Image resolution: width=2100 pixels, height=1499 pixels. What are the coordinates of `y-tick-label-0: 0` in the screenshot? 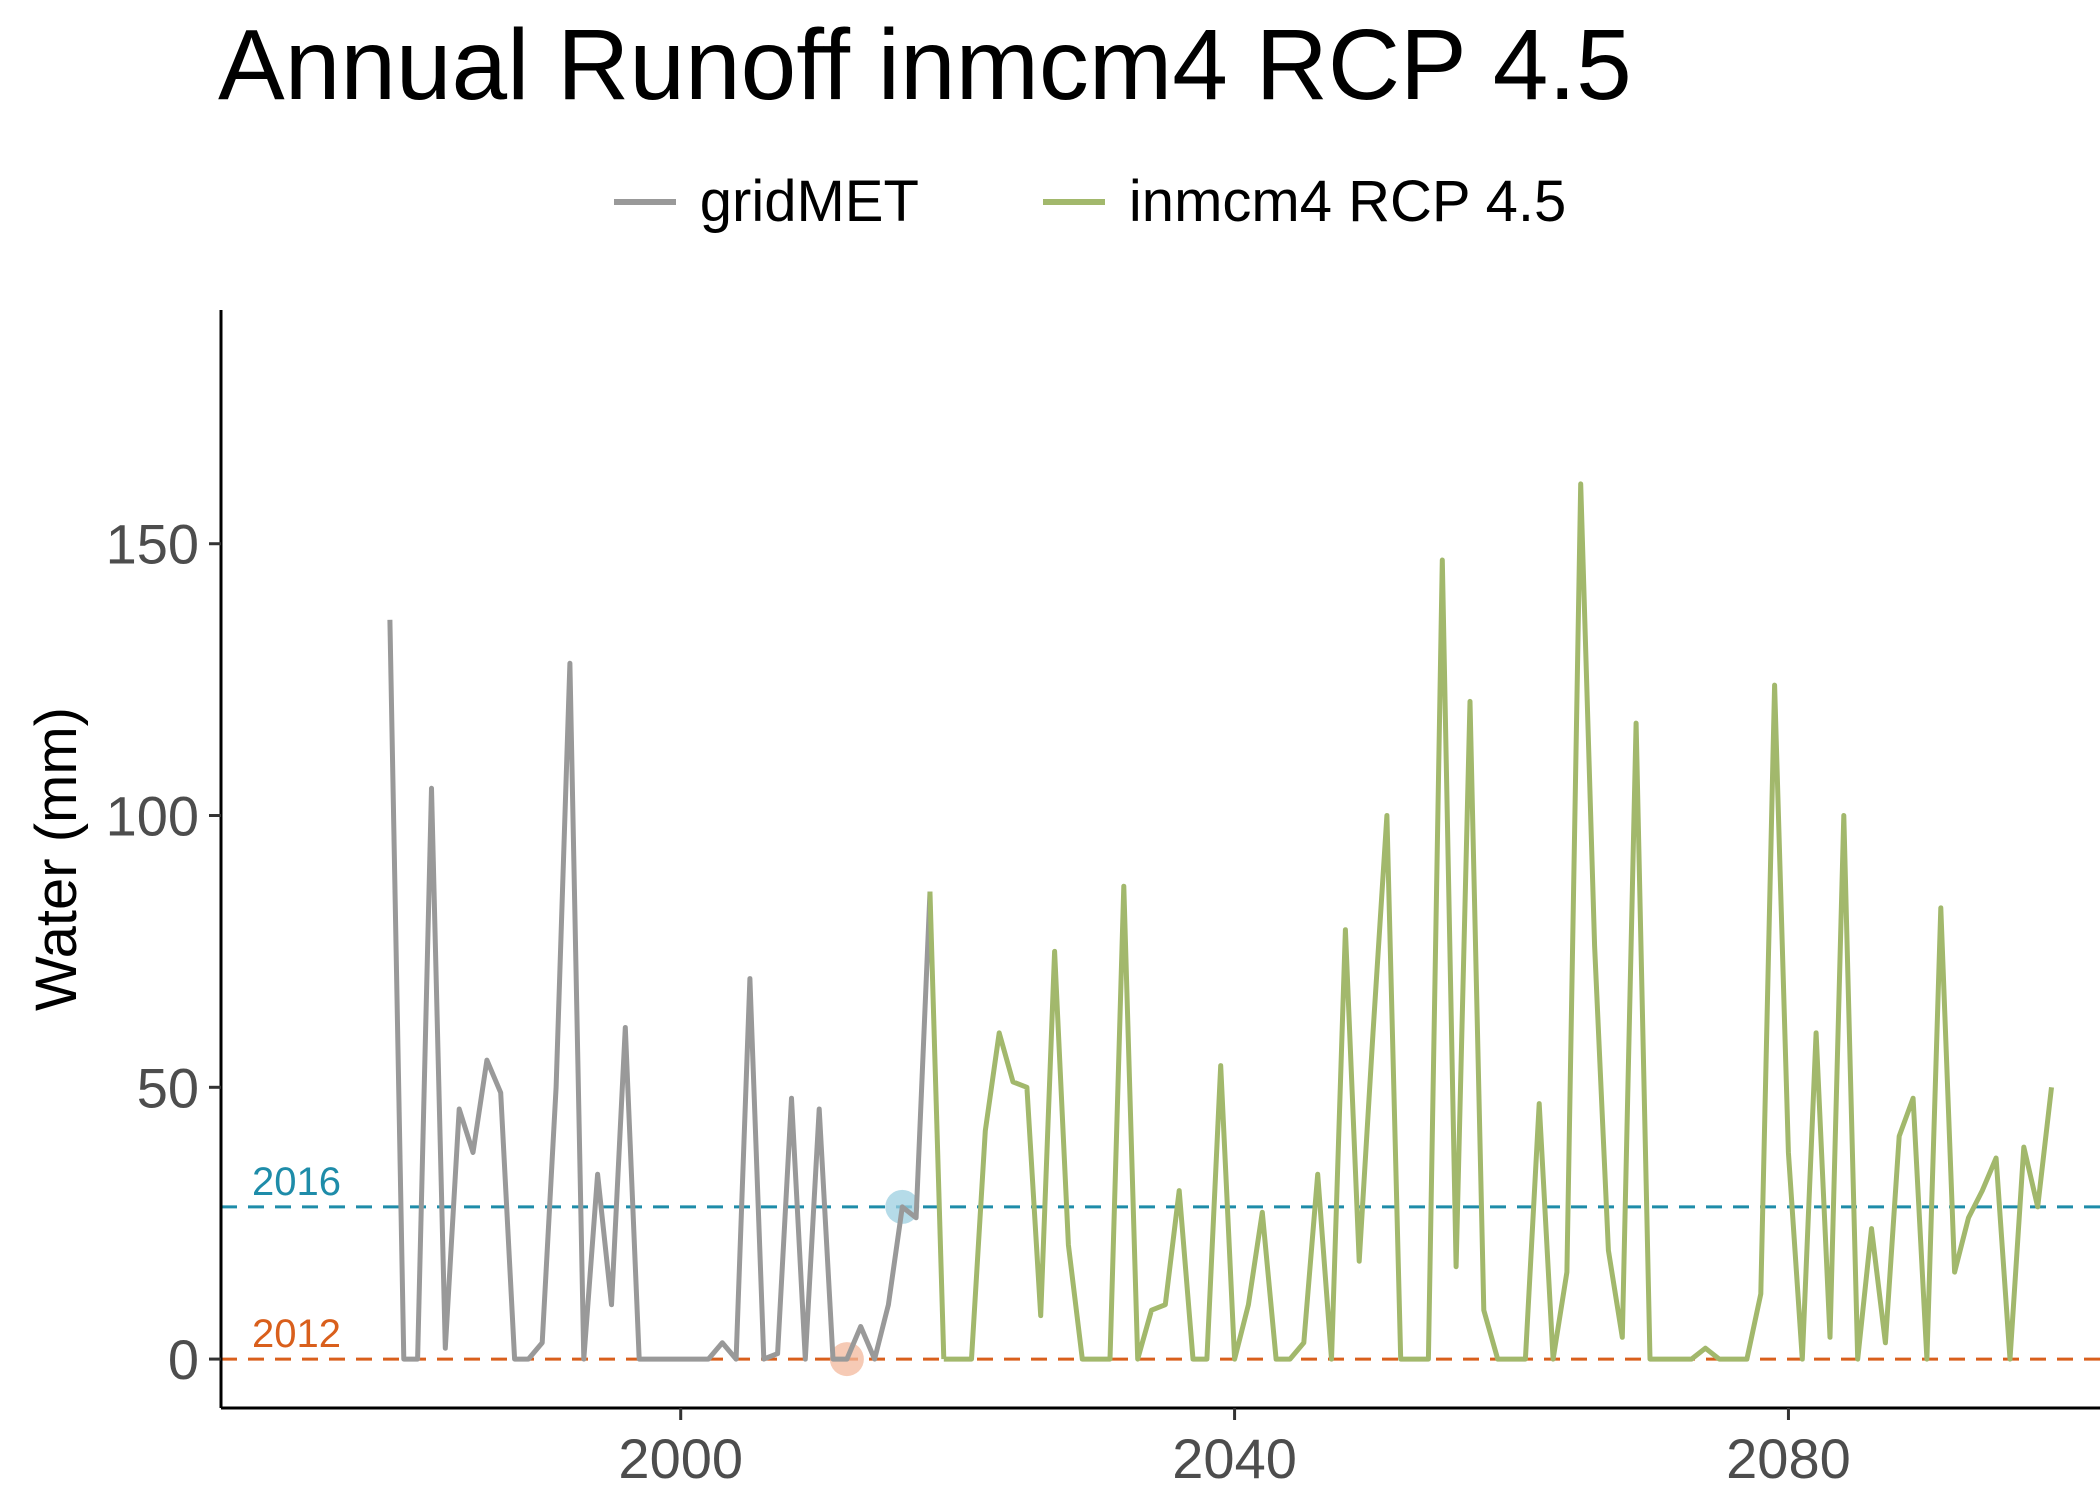 It's located at (183, 1359).